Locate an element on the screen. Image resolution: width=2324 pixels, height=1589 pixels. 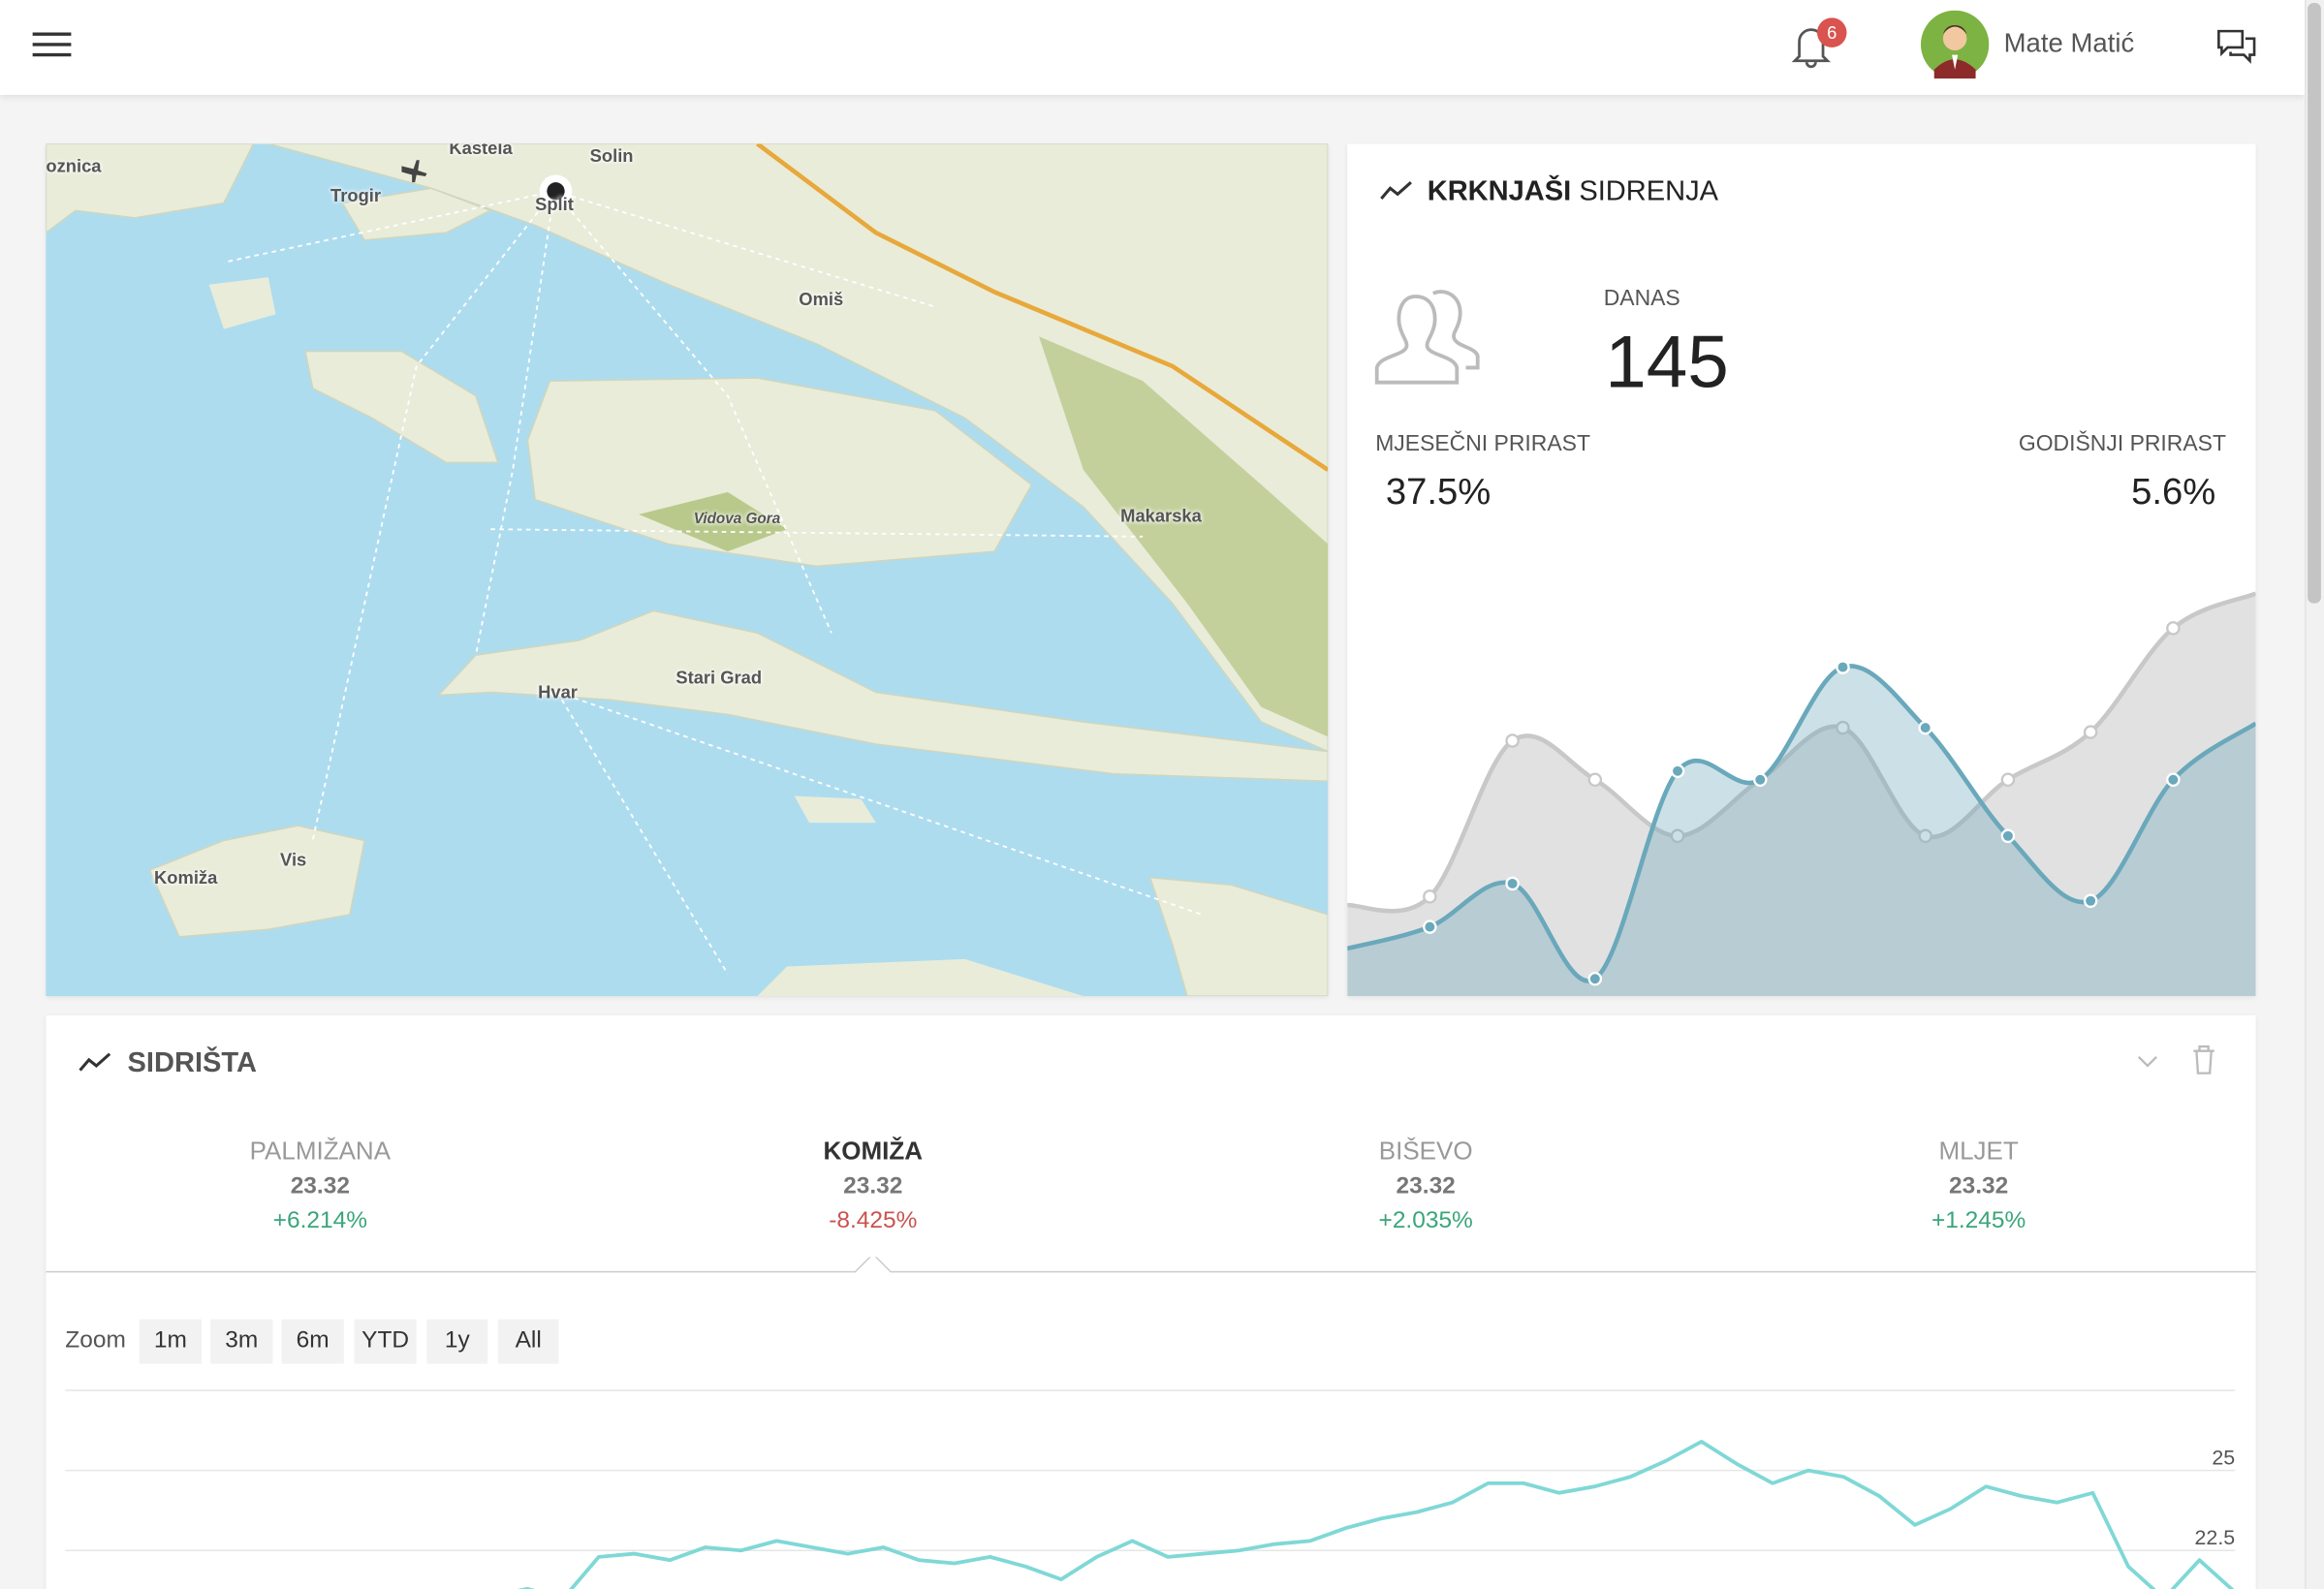
yearly-label: GODIŠNJI PRIRAST is located at coordinates (2122, 444).